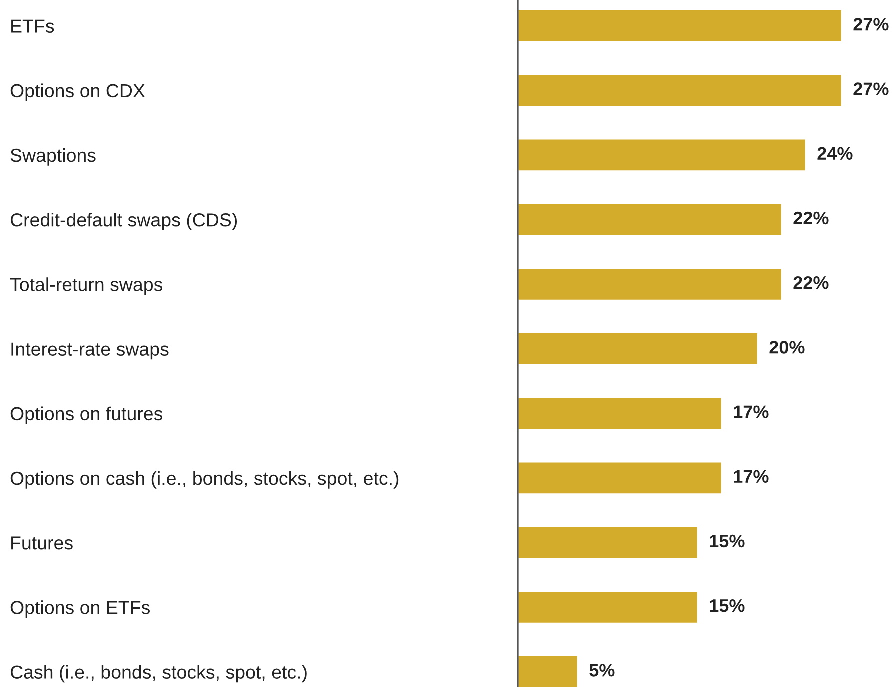  I want to click on y-tick-label: Cash (i.e., bonds, stocks, spot, etc.), so click(158, 674).